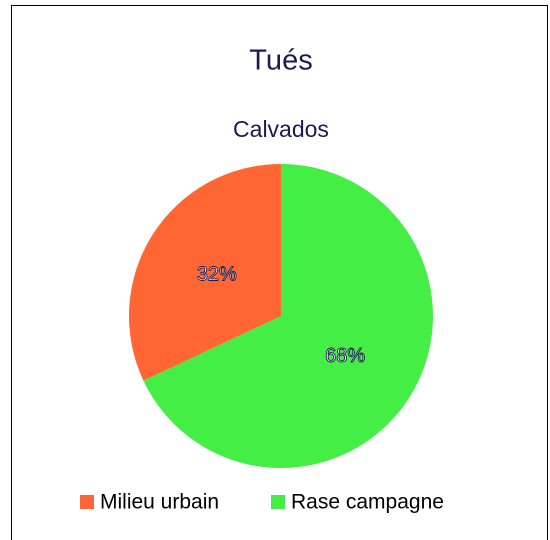  Describe the element at coordinates (280, 61) in the screenshot. I see `chart-title: Tués` at that location.